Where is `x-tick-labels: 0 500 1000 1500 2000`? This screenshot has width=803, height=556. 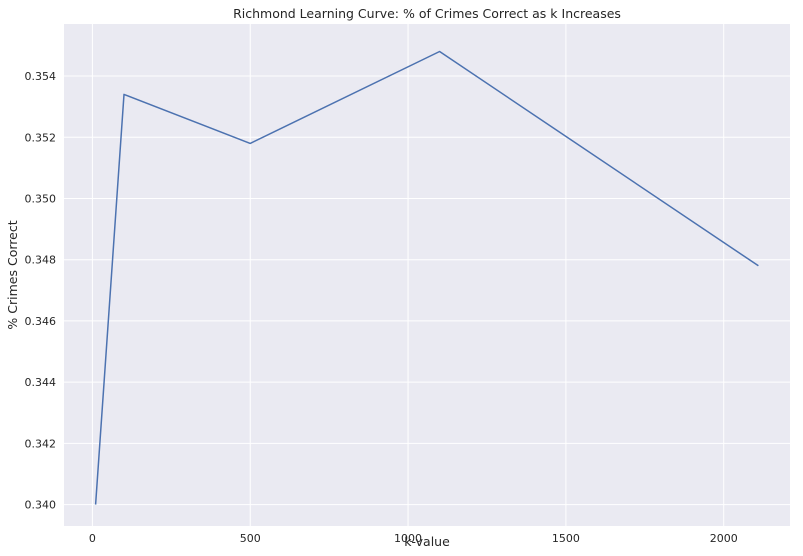
x-tick-labels: 0 500 1000 1500 2000 is located at coordinates (413, 538).